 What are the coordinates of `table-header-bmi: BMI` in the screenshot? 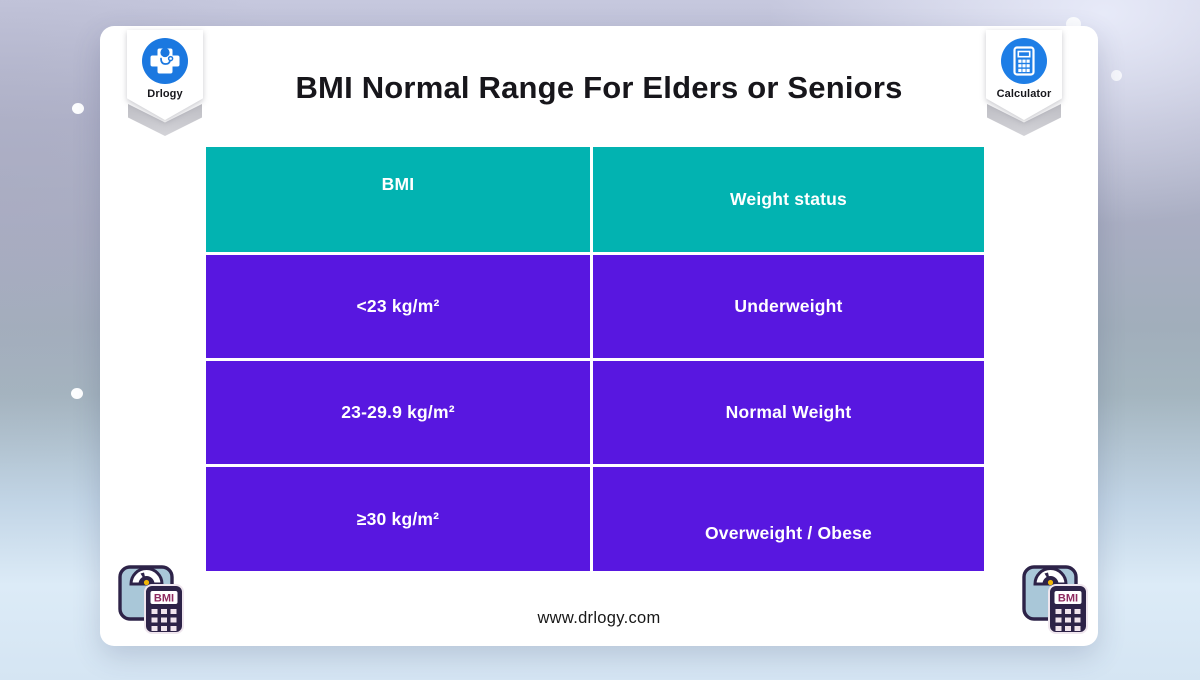 It's located at (398, 199).